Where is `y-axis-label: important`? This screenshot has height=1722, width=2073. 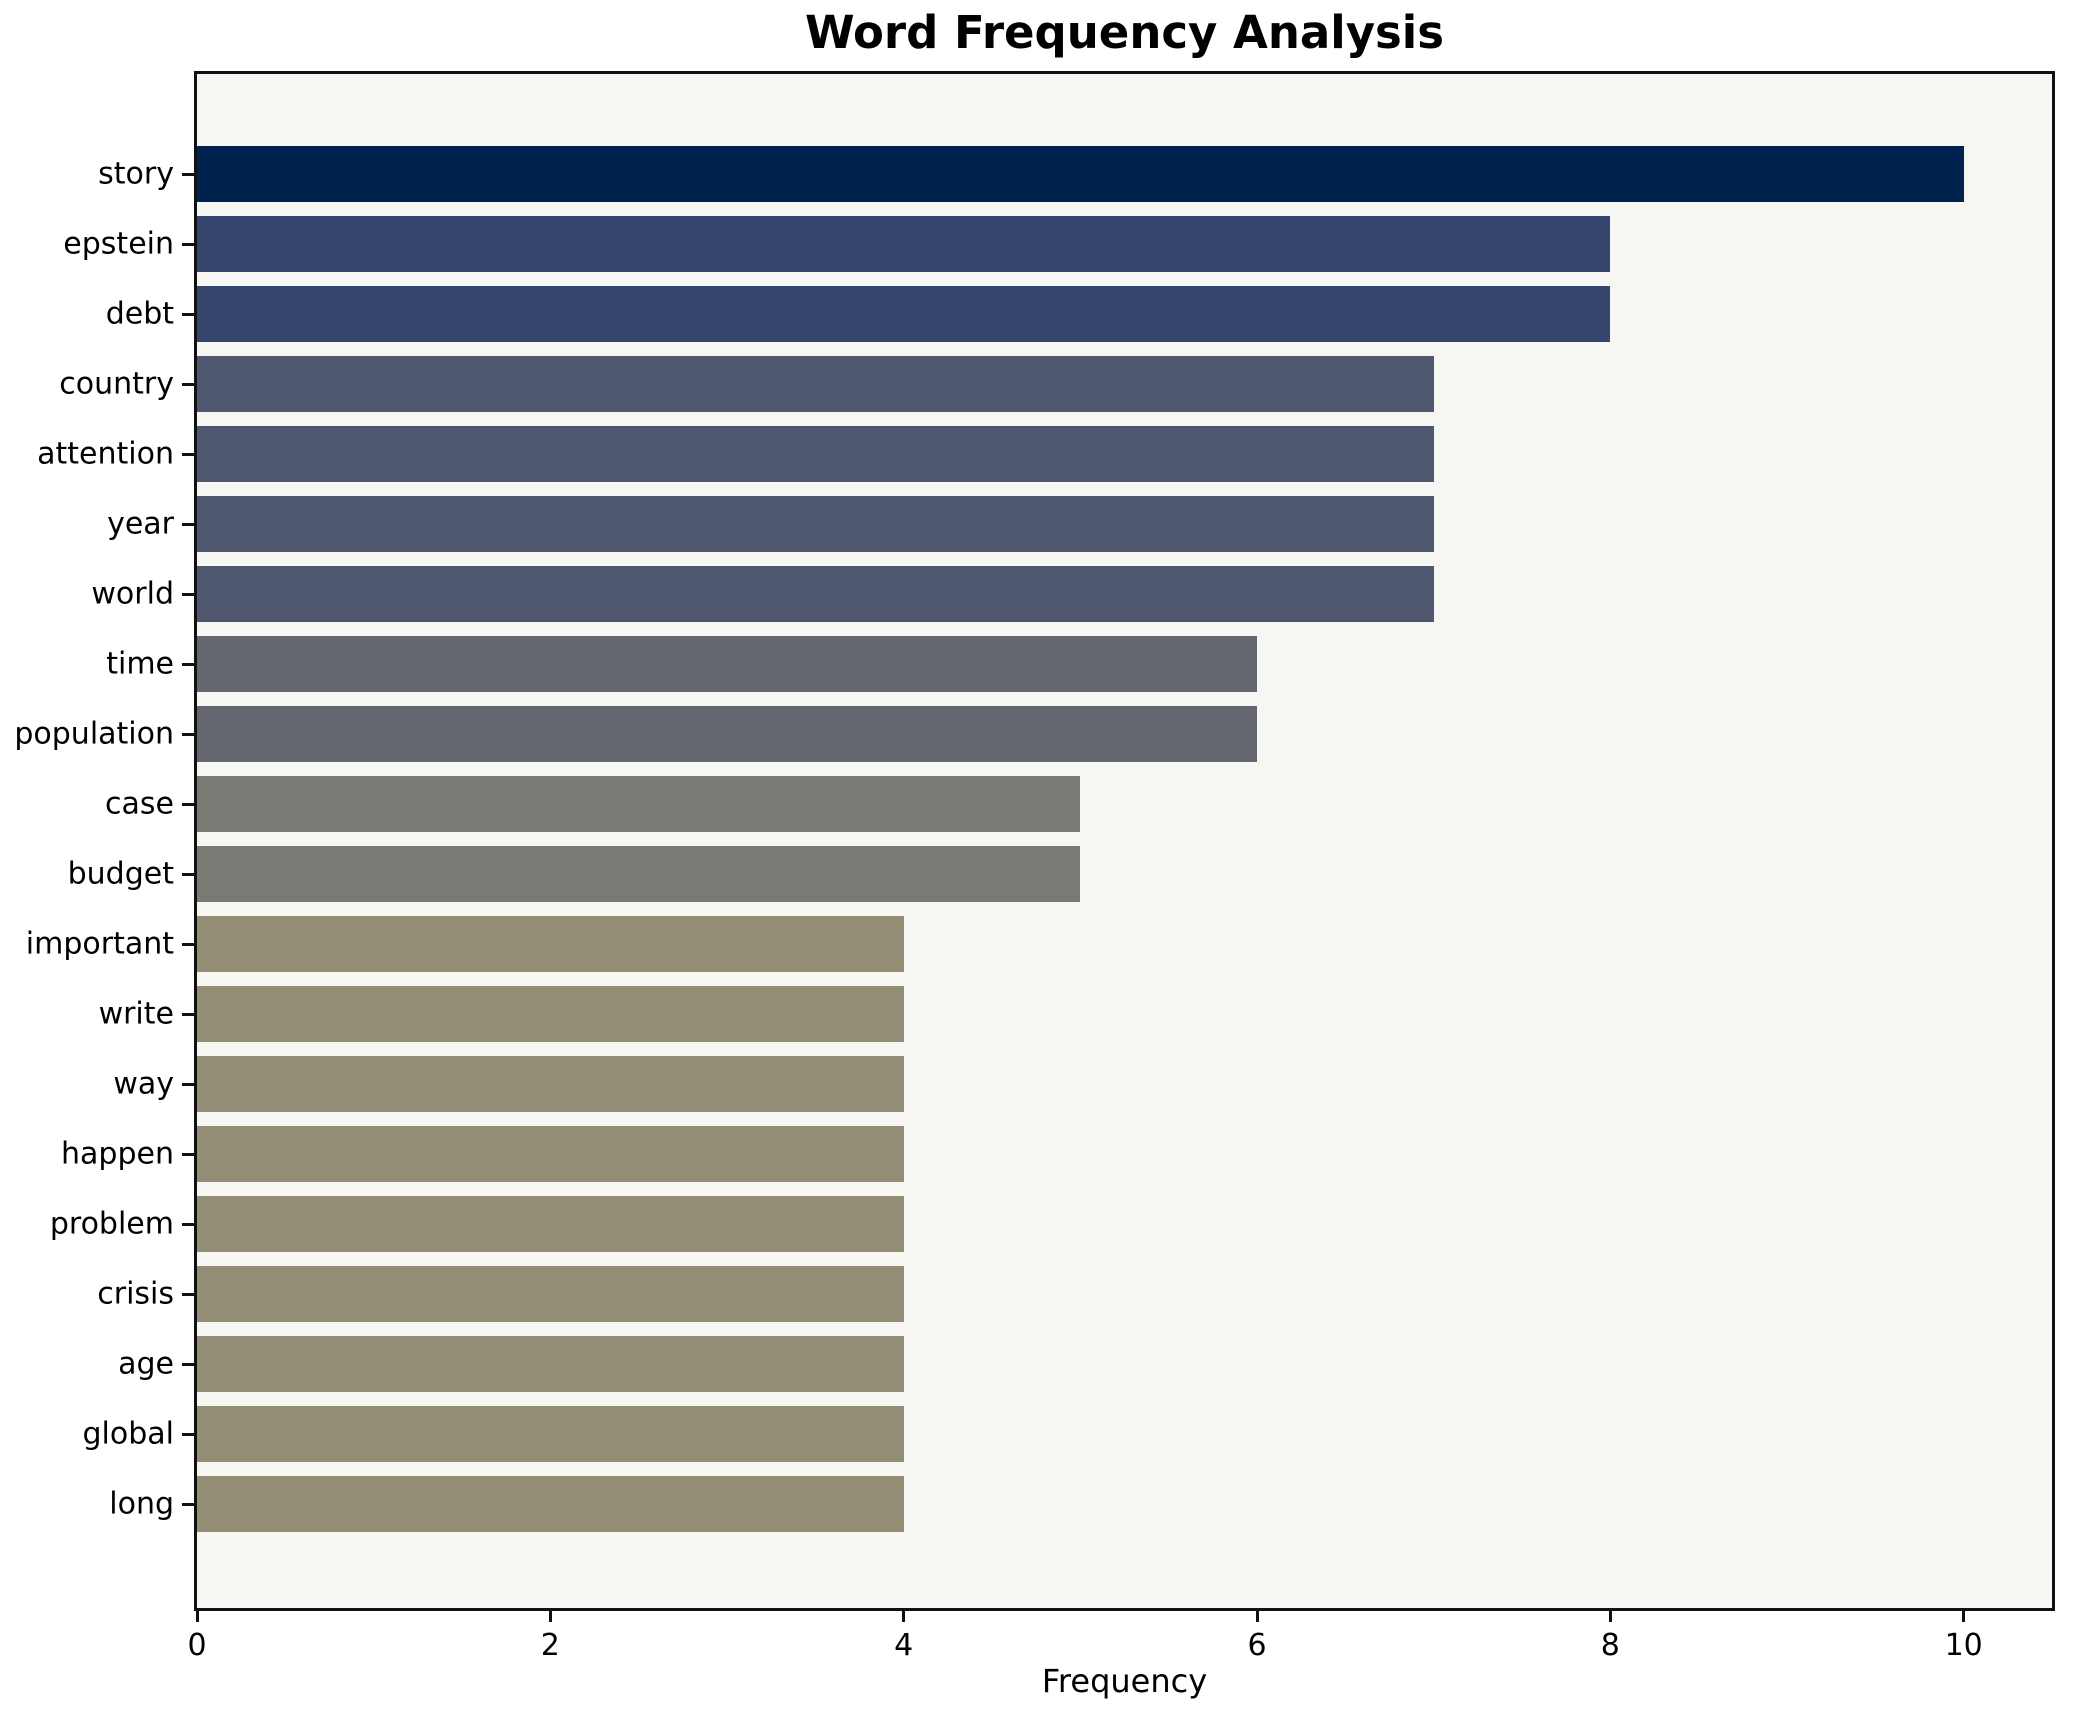
y-axis-label: important is located at coordinates (99, 944).